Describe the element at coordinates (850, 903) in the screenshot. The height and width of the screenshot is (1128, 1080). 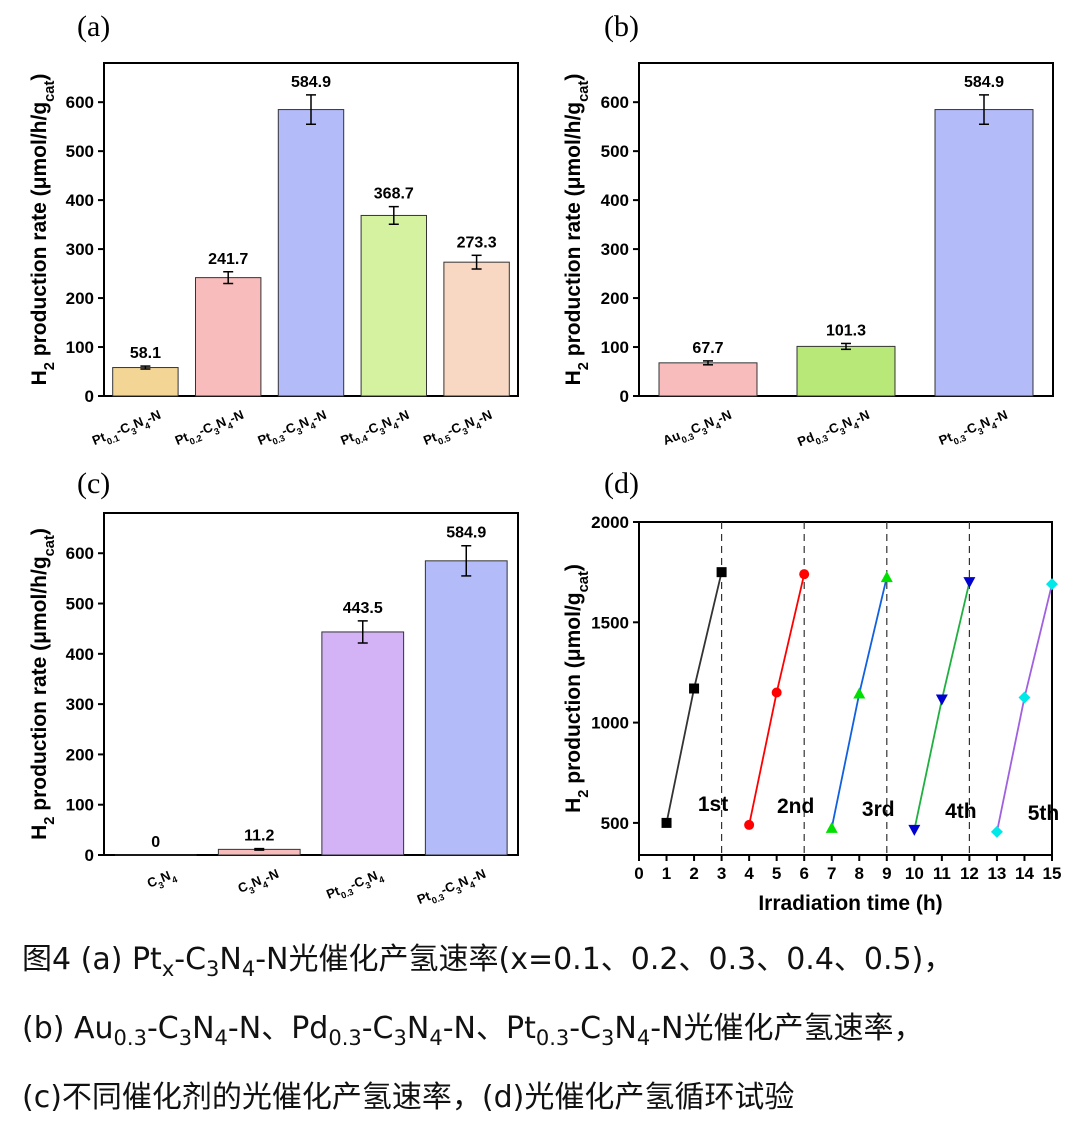
I see `x-axis-label-3: Irradiation time (h)` at that location.